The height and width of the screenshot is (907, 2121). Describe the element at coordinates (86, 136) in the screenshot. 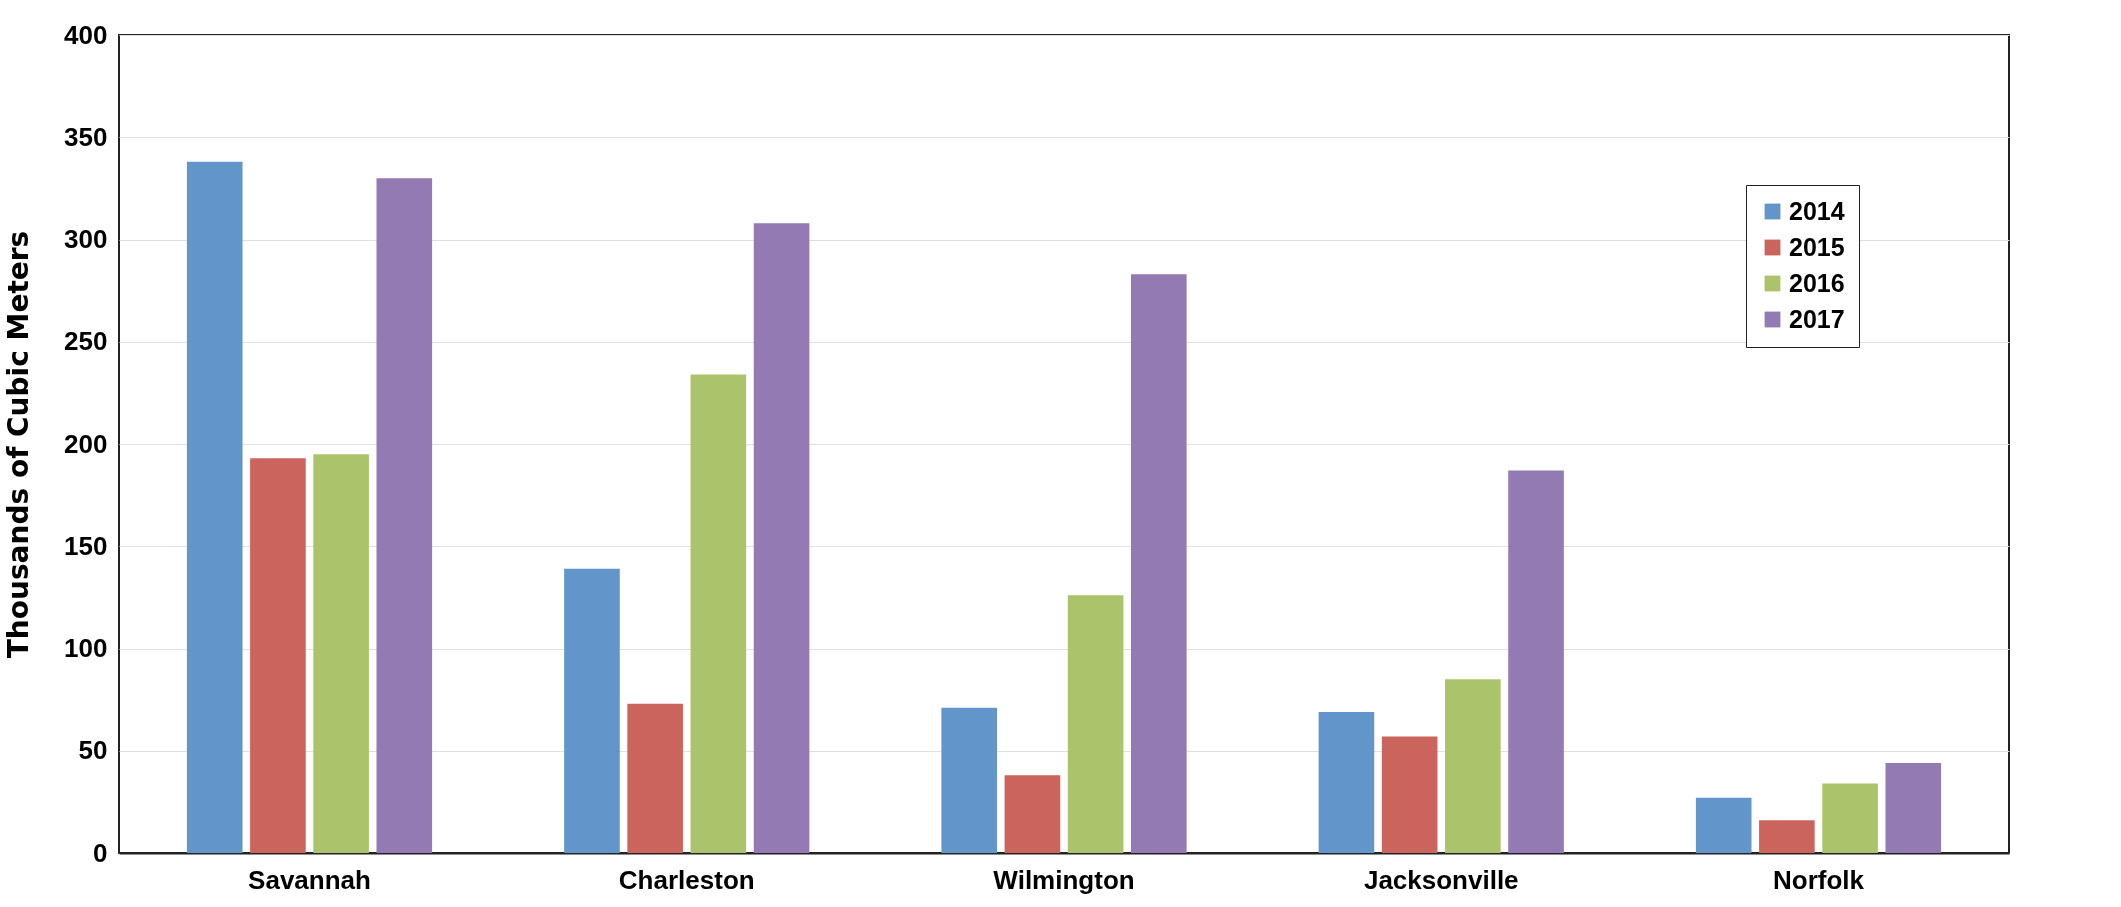

I see `y-tick-label: 350` at that location.